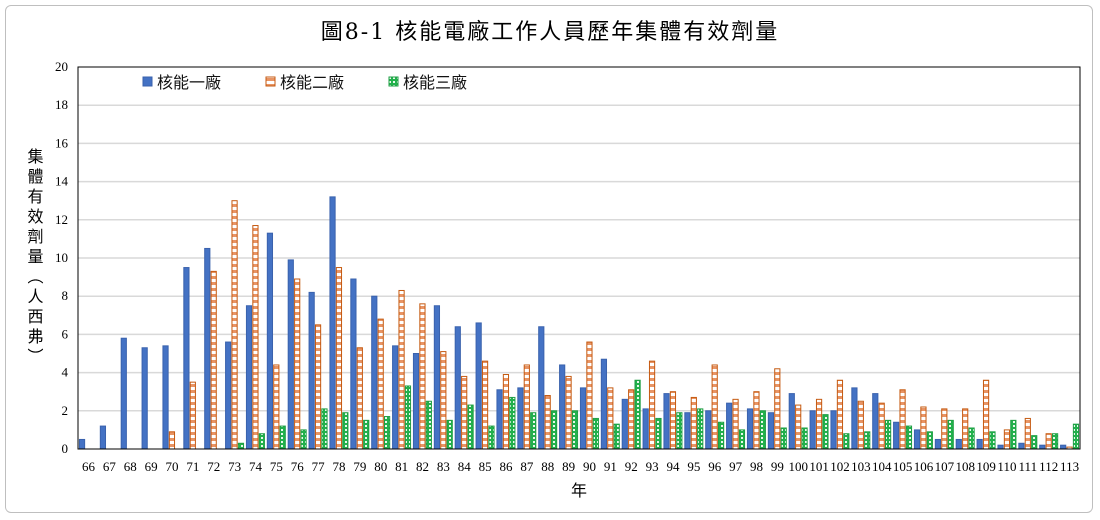 The width and height of the screenshot is (1100, 520). What do you see at coordinates (791, 421) in the screenshot?
I see `bar-核能一廠-100` at bounding box center [791, 421].